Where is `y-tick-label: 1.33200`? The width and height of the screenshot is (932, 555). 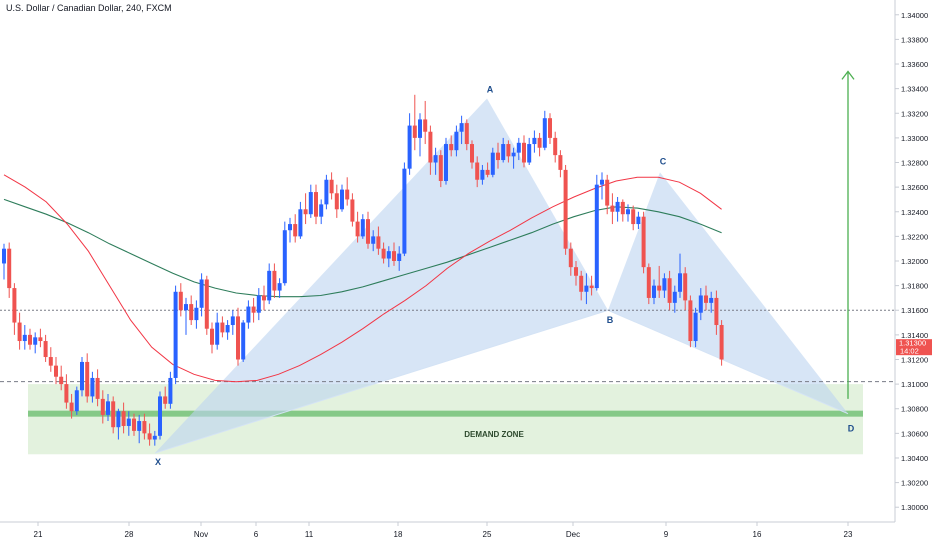 y-tick-label: 1.33200 is located at coordinates (914, 113).